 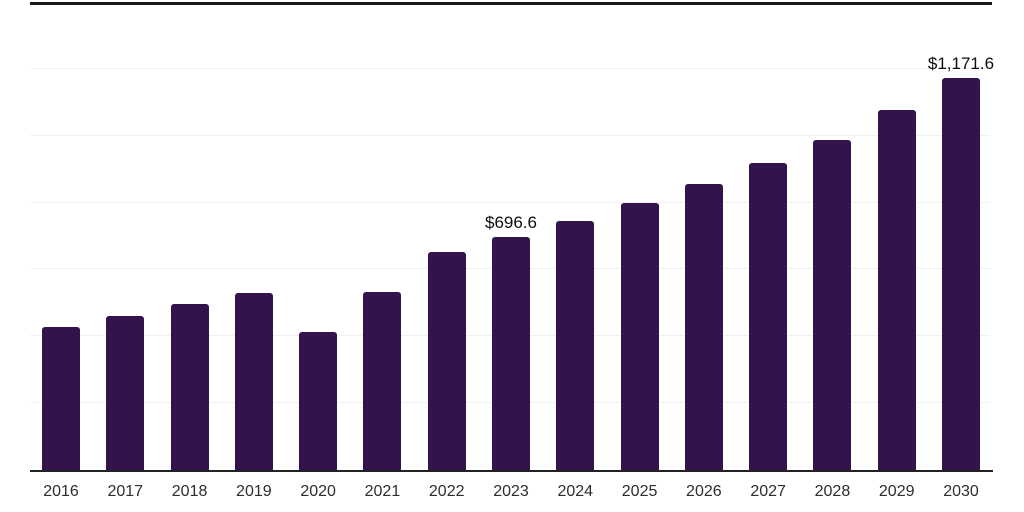 I want to click on x-tick-label-2028: 2028, so click(x=832, y=491).